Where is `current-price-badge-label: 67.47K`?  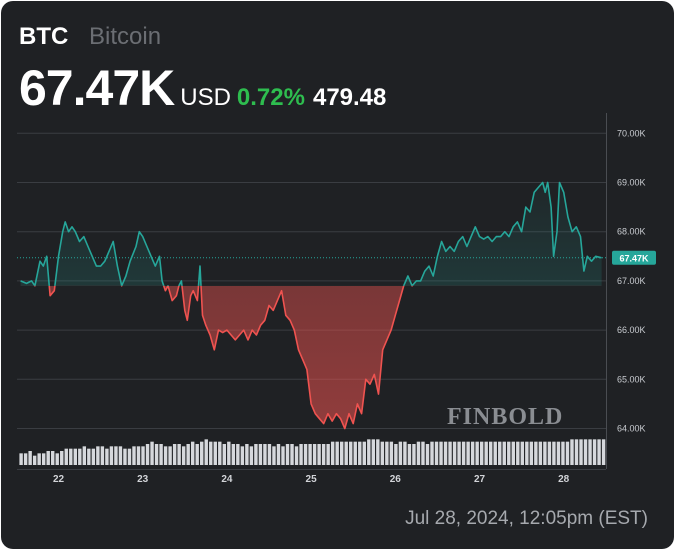
current-price-badge-label: 67.47K is located at coordinates (634, 258).